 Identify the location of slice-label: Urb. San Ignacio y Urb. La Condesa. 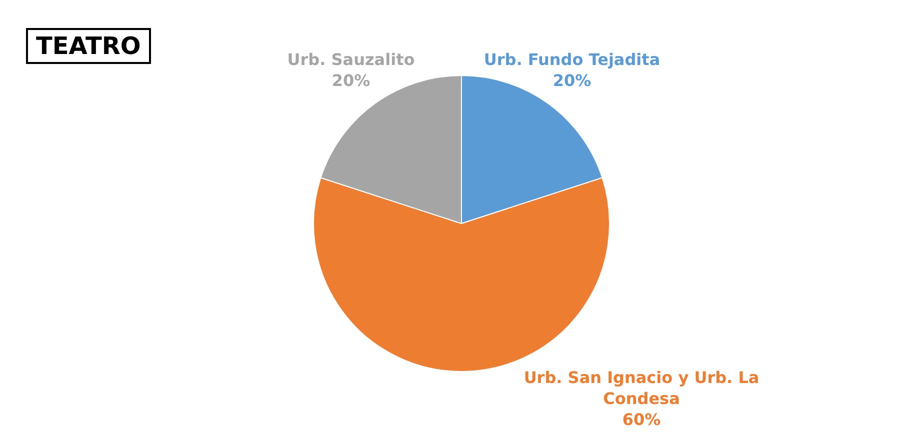
(642, 388).